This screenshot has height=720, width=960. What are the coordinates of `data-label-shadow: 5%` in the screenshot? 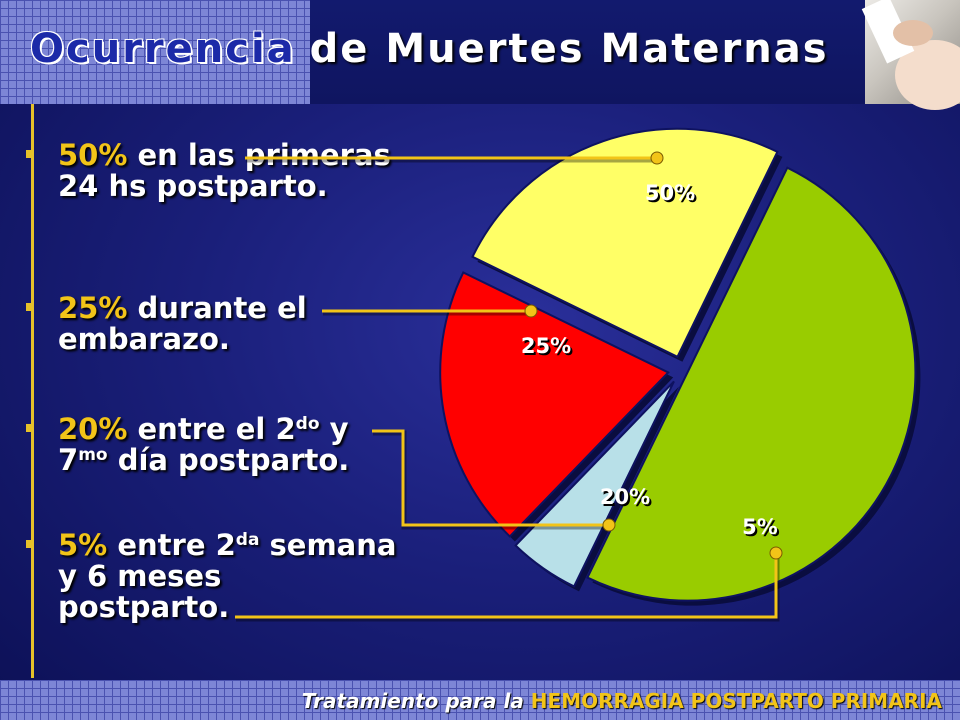 It's located at (762, 529).